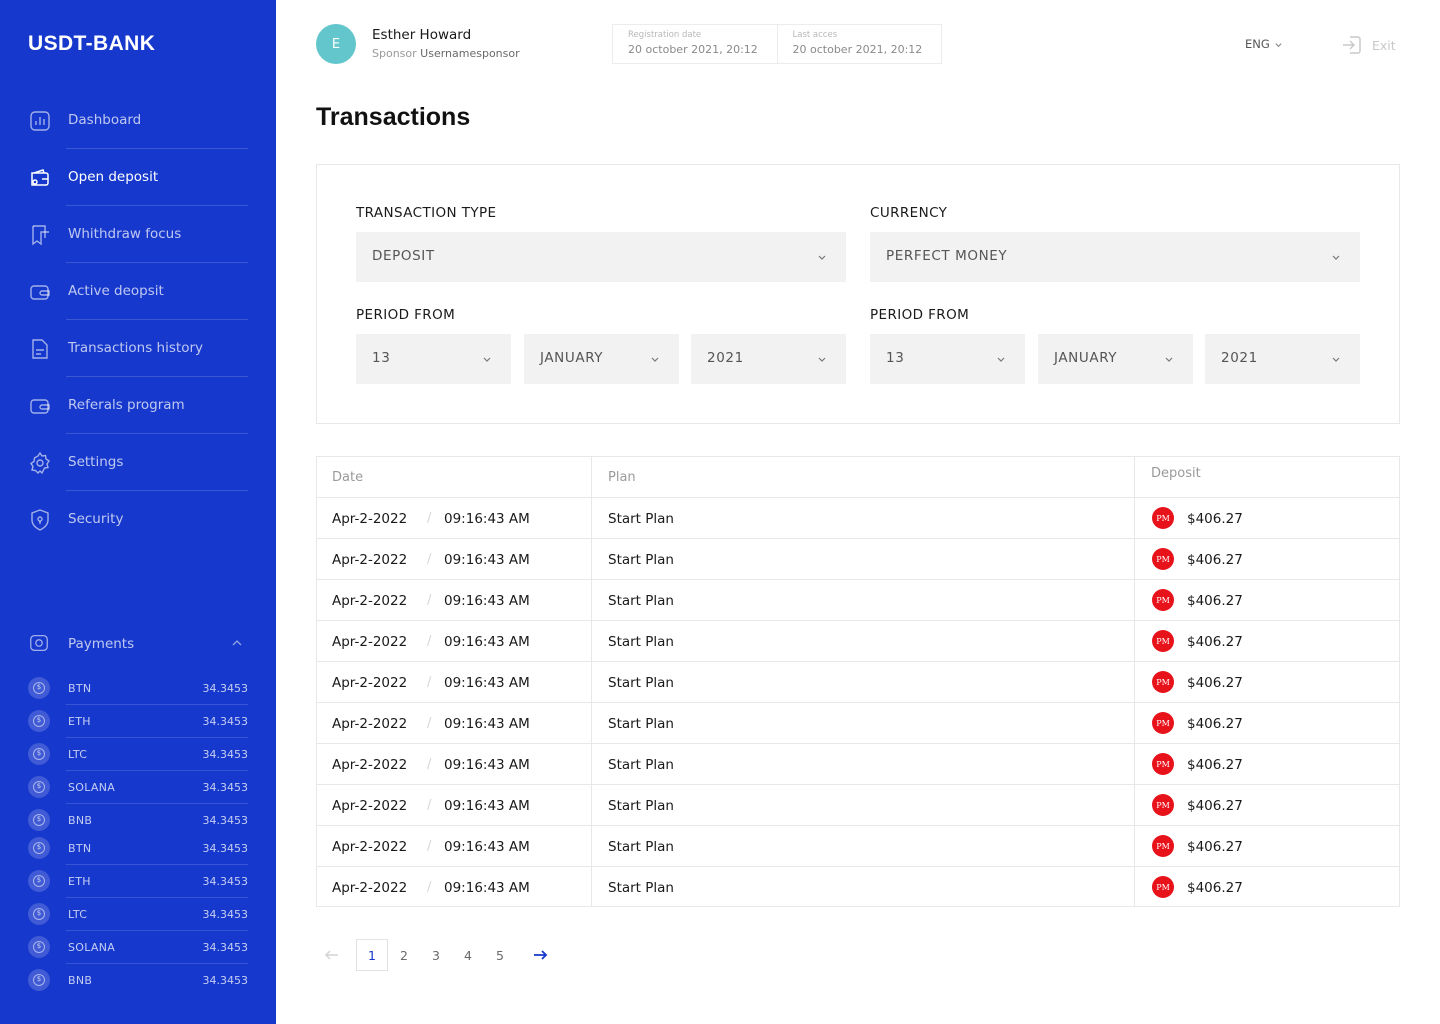 Image resolution: width=1440 pixels, height=1024 pixels. What do you see at coordinates (591, 681) in the screenshot?
I see `column-divider` at bounding box center [591, 681].